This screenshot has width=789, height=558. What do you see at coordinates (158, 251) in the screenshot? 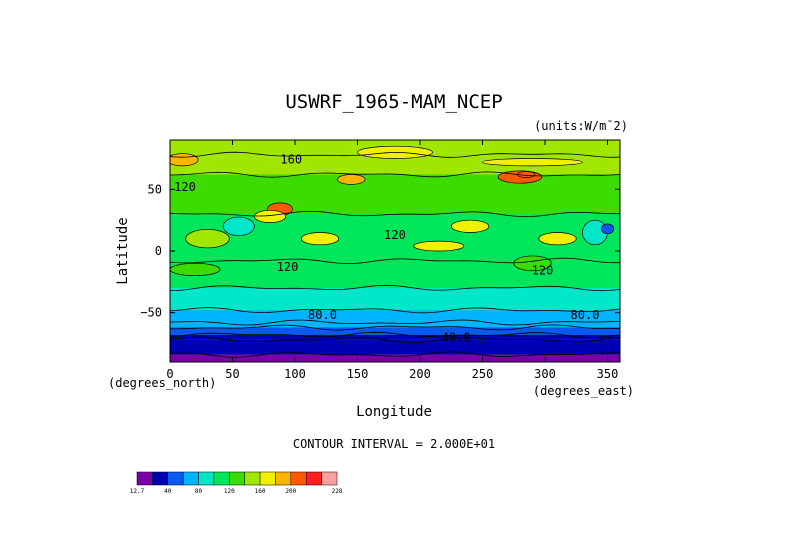
I see `y-tick-label: 0` at bounding box center [158, 251].